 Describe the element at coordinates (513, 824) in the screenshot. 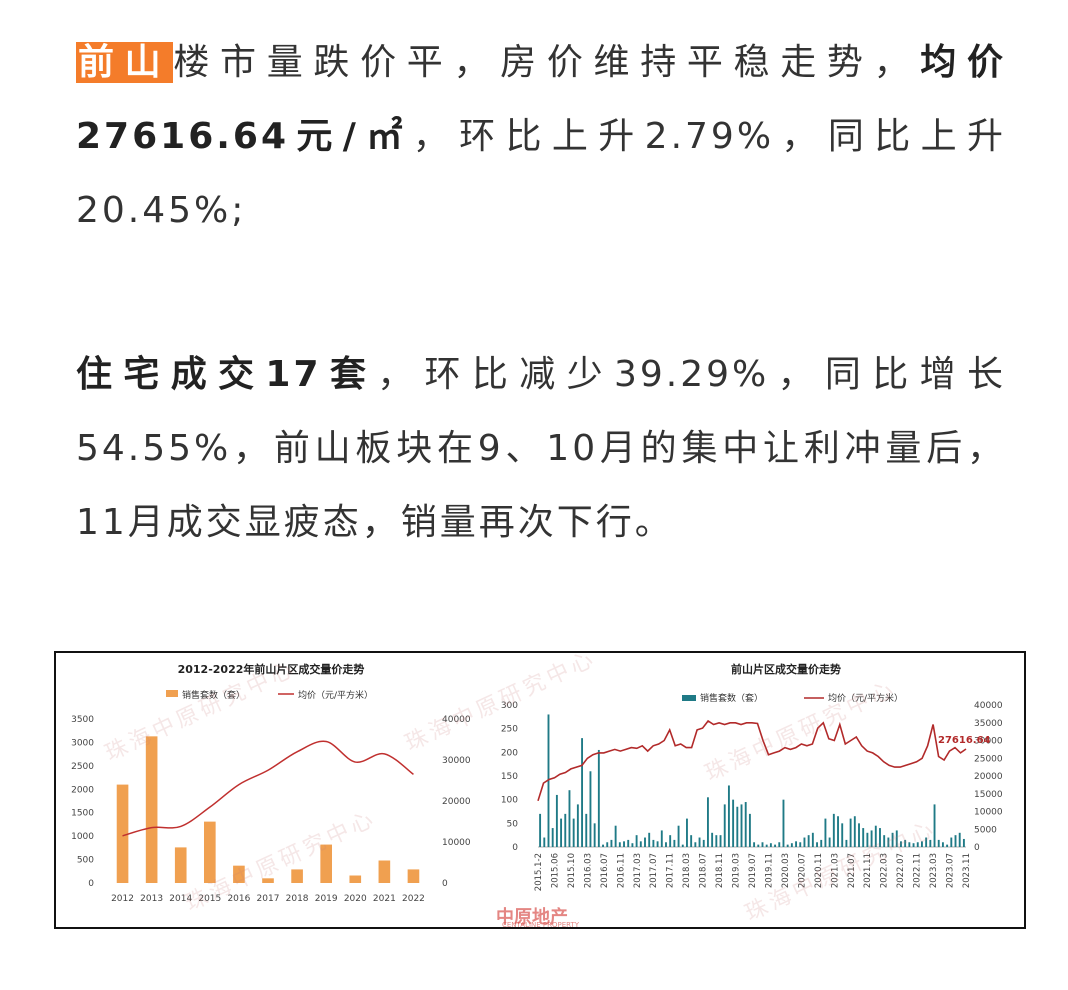

I see `y-left-tick-label: 50` at that location.